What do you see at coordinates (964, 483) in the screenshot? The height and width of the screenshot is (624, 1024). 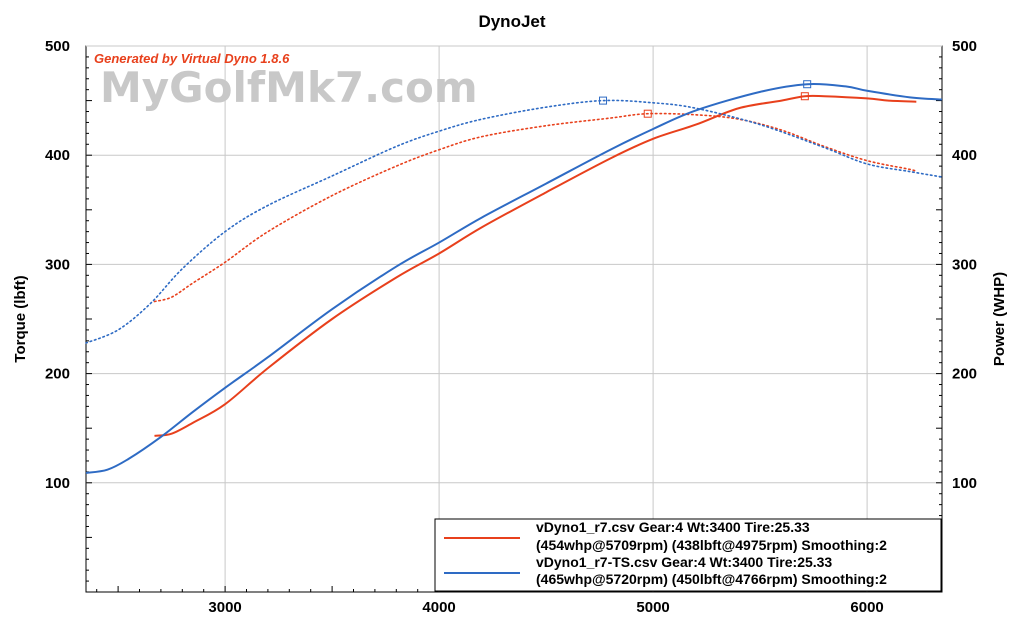 I see `y-right-tick-label: 100` at bounding box center [964, 483].